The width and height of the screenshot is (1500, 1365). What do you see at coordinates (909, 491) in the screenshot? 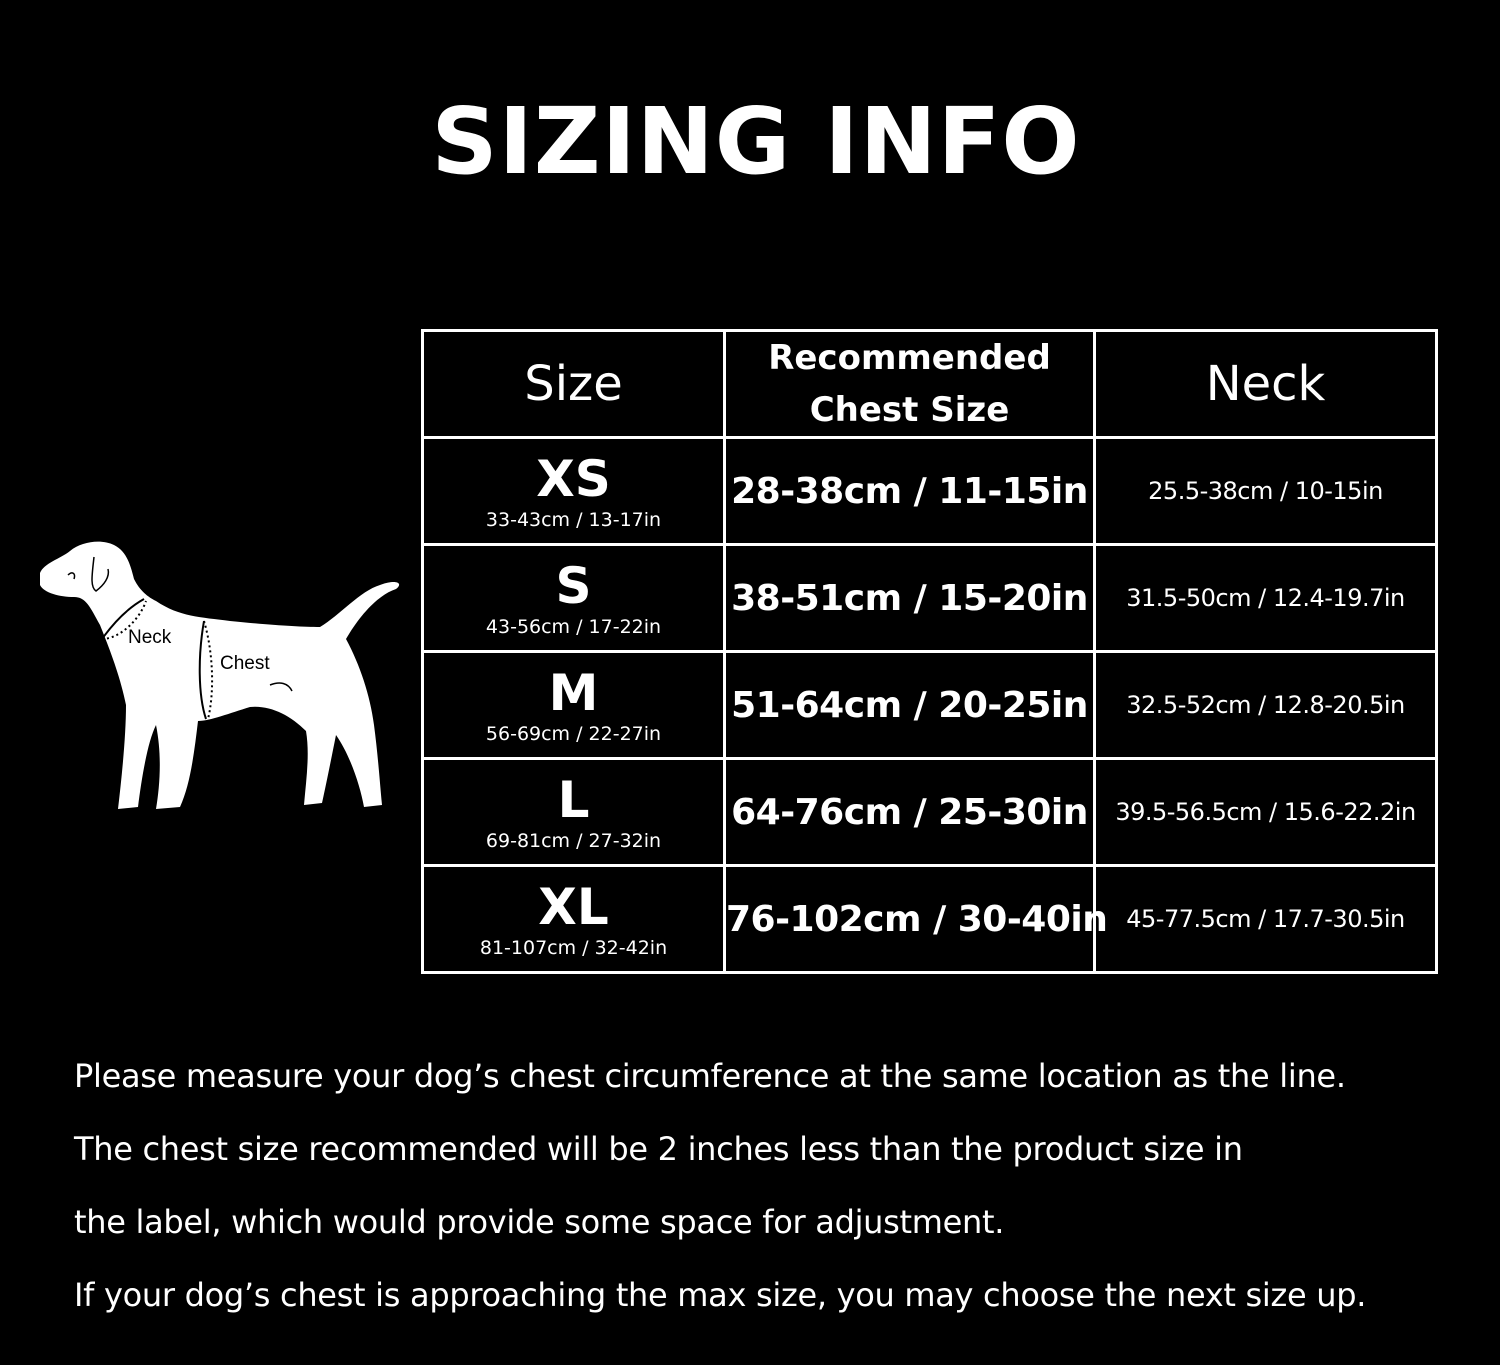
I see `chest-cell: 28-38cm / 11-15in` at bounding box center [909, 491].